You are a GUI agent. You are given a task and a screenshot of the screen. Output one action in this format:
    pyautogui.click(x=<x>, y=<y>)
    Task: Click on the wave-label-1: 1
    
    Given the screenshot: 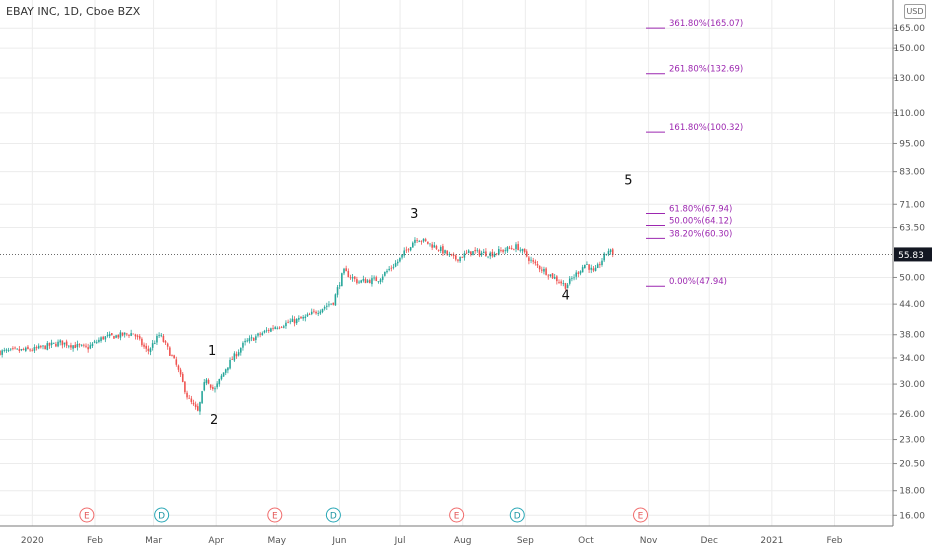 What is the action you would take?
    pyautogui.click(x=212, y=351)
    